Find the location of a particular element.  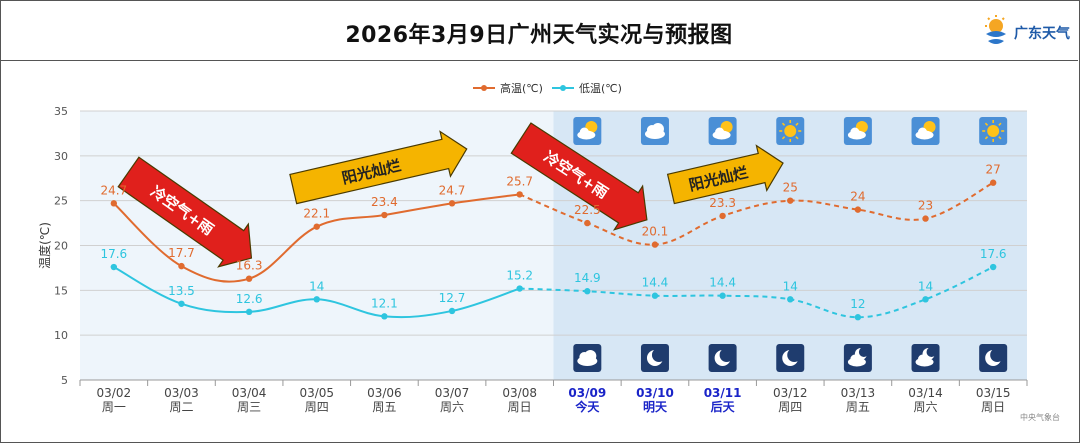

sunny-icon is located at coordinates (790, 131).